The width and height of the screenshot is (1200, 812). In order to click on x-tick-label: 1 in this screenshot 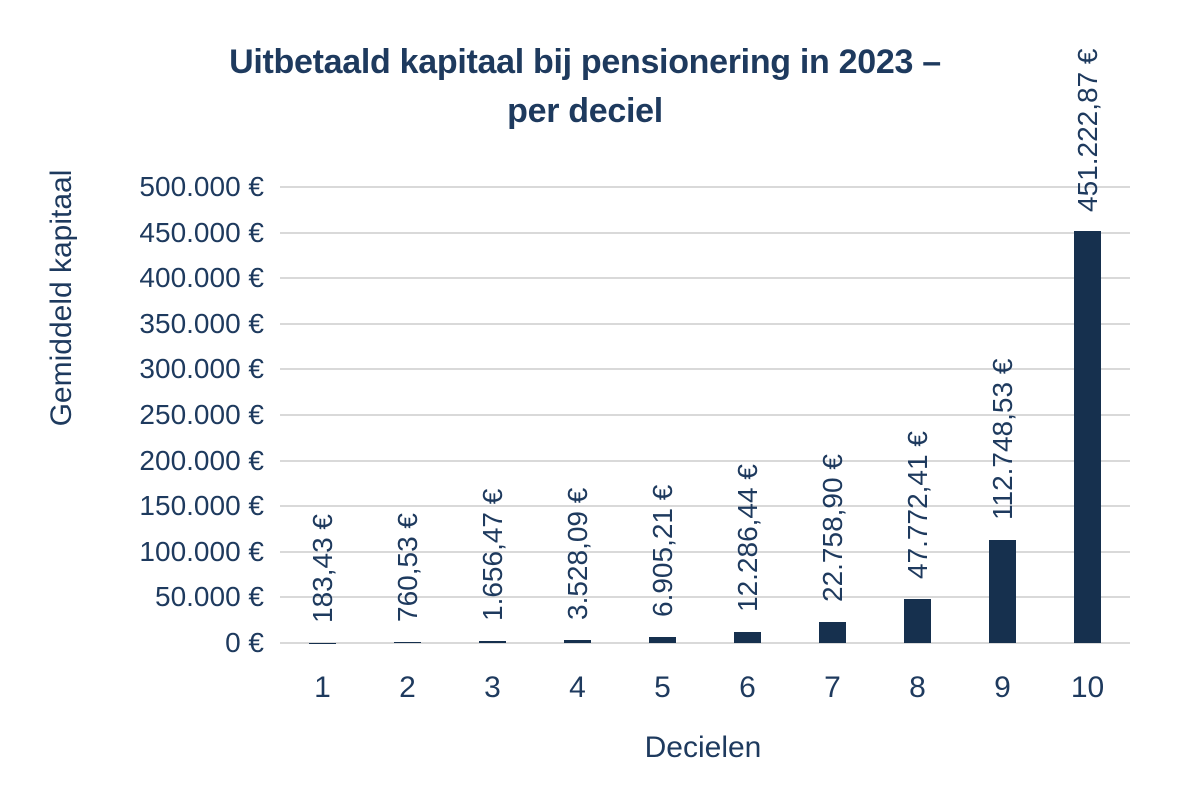, I will do `click(322, 687)`.